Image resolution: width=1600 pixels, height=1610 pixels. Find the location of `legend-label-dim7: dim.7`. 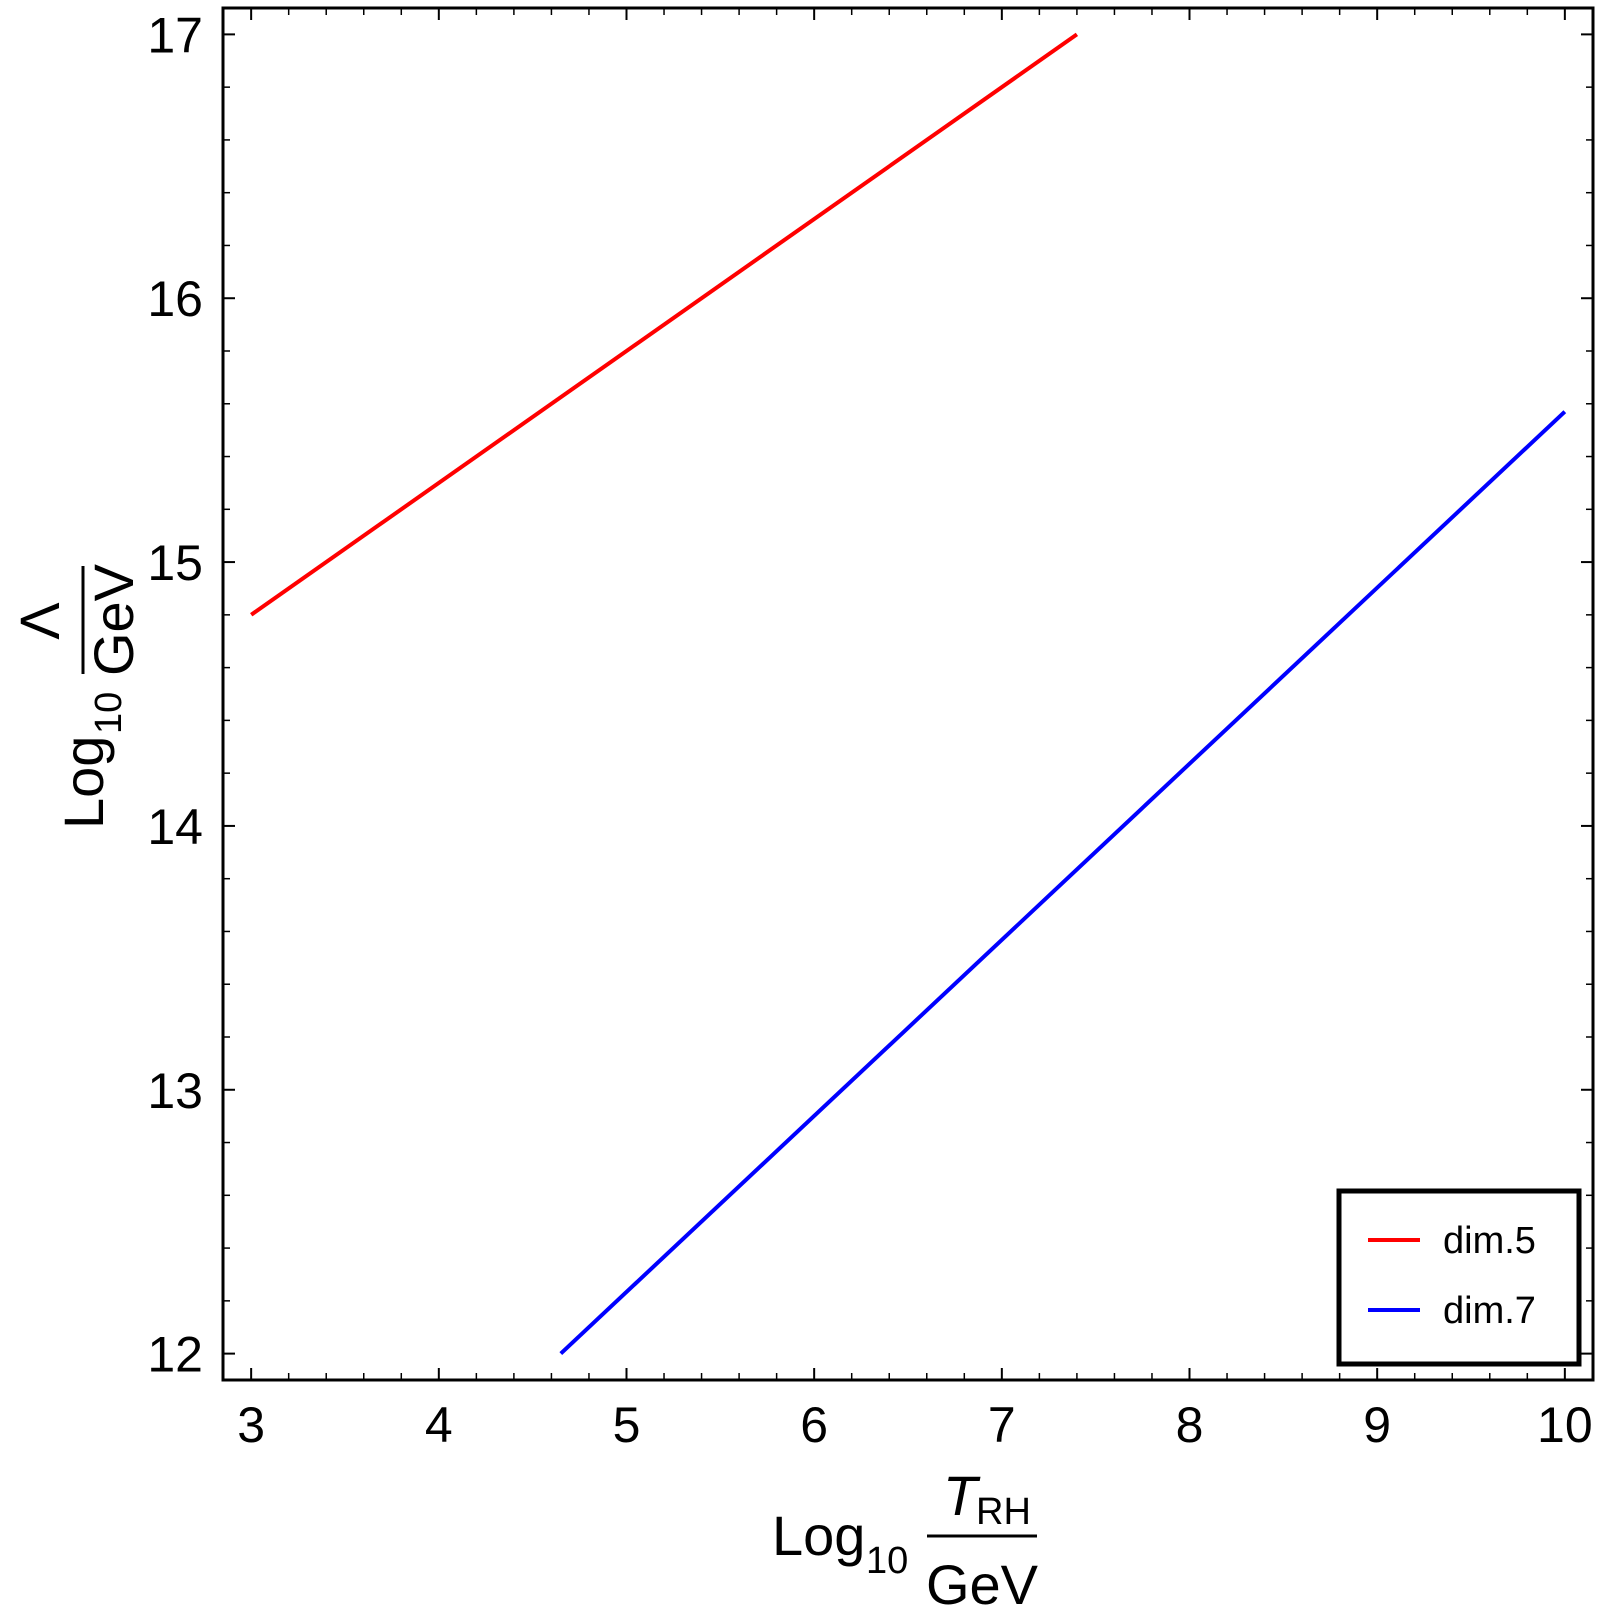

legend-label-dim7: dim.7 is located at coordinates (1489, 1311).